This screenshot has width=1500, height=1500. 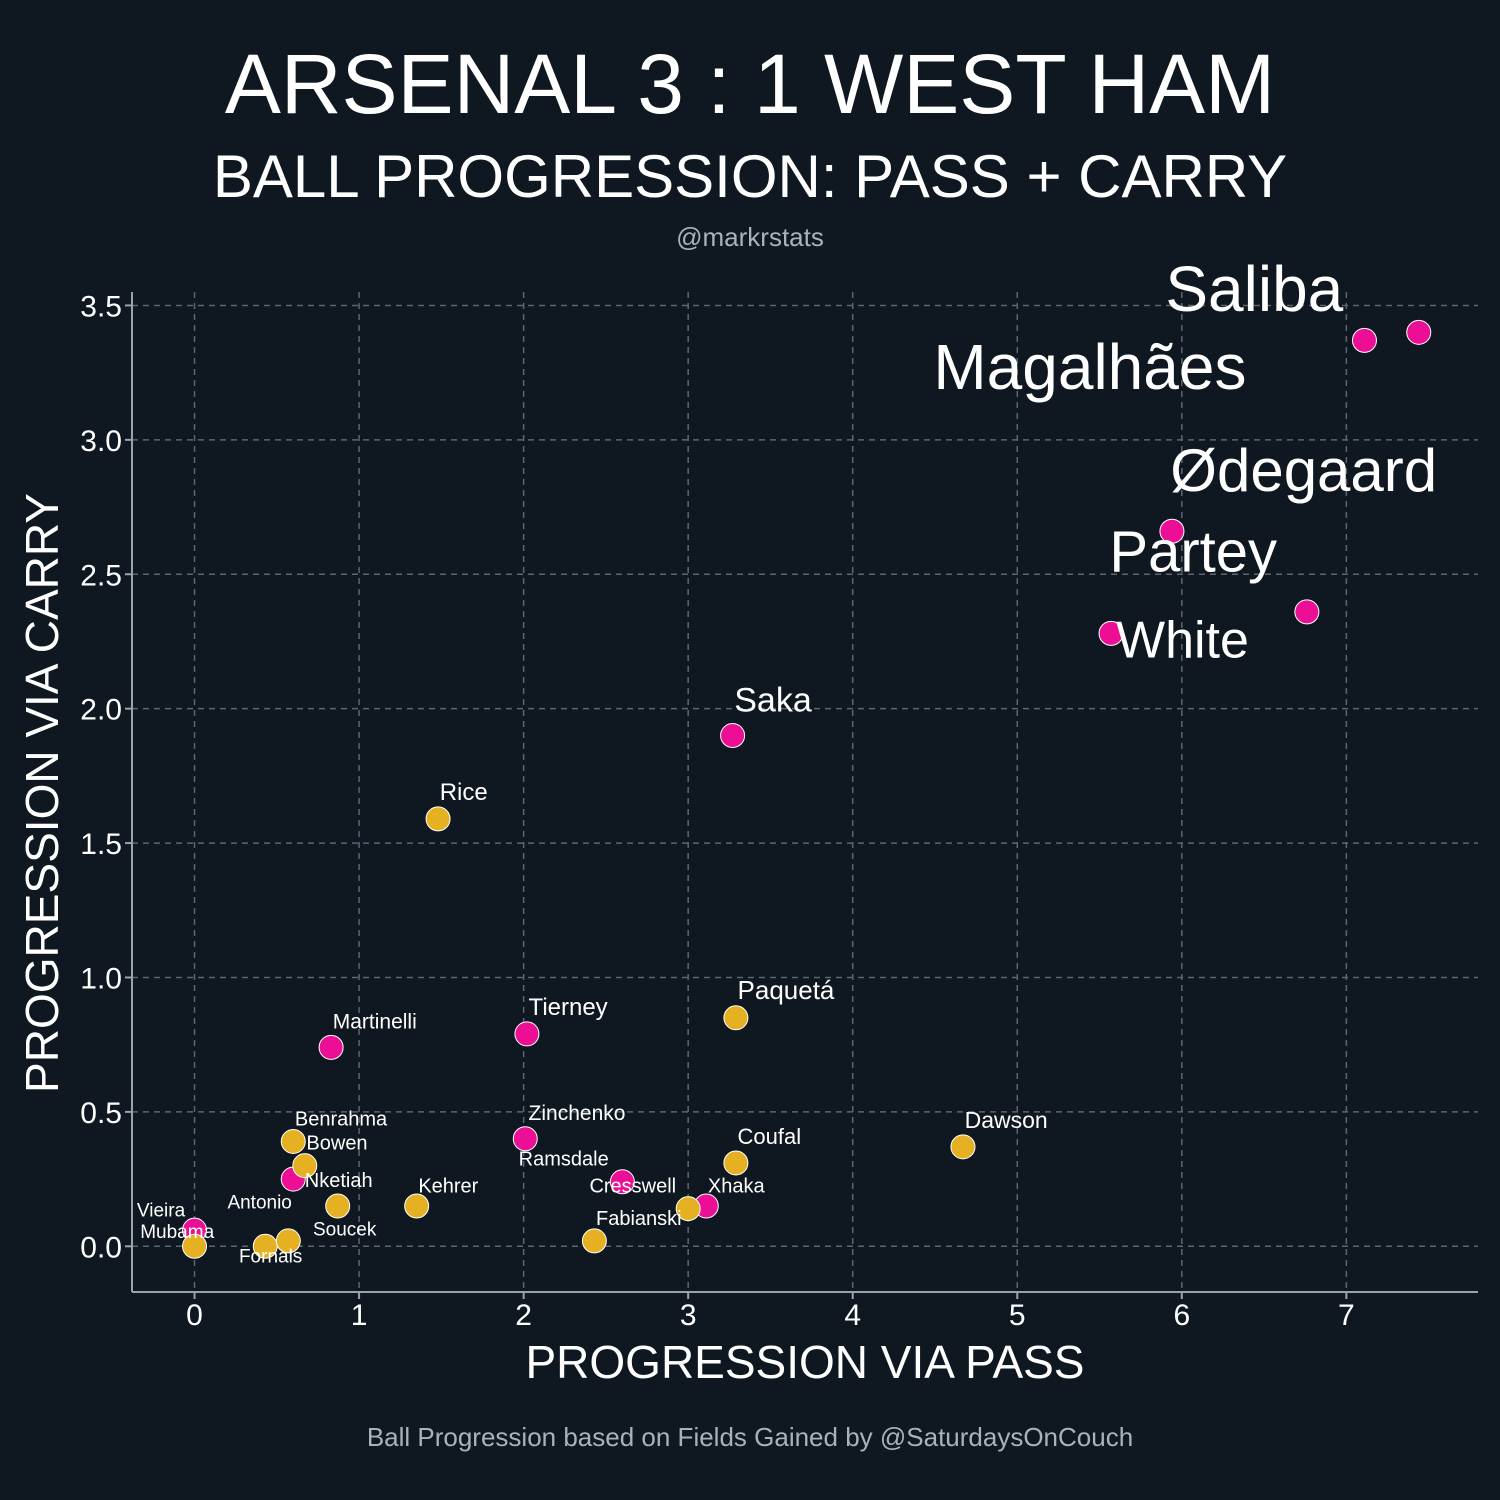 What do you see at coordinates (259, 1203) in the screenshot?
I see `player-label: Antonio` at bounding box center [259, 1203].